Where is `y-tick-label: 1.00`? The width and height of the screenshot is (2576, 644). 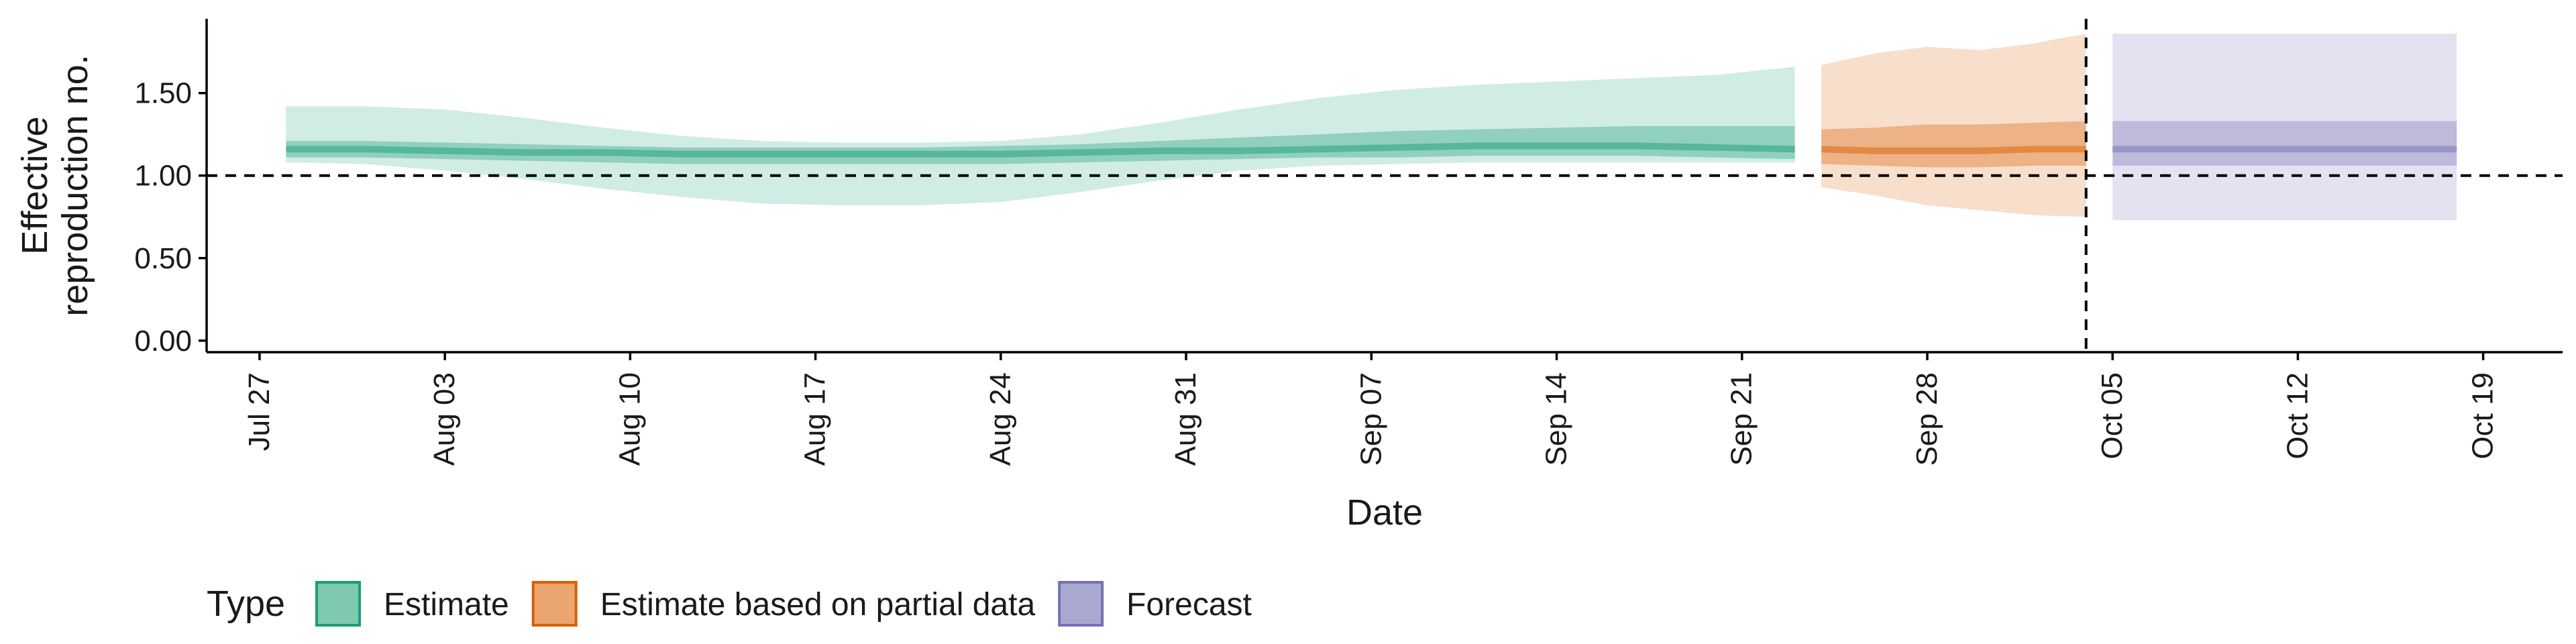 y-tick-label: 1.00 is located at coordinates (163, 176).